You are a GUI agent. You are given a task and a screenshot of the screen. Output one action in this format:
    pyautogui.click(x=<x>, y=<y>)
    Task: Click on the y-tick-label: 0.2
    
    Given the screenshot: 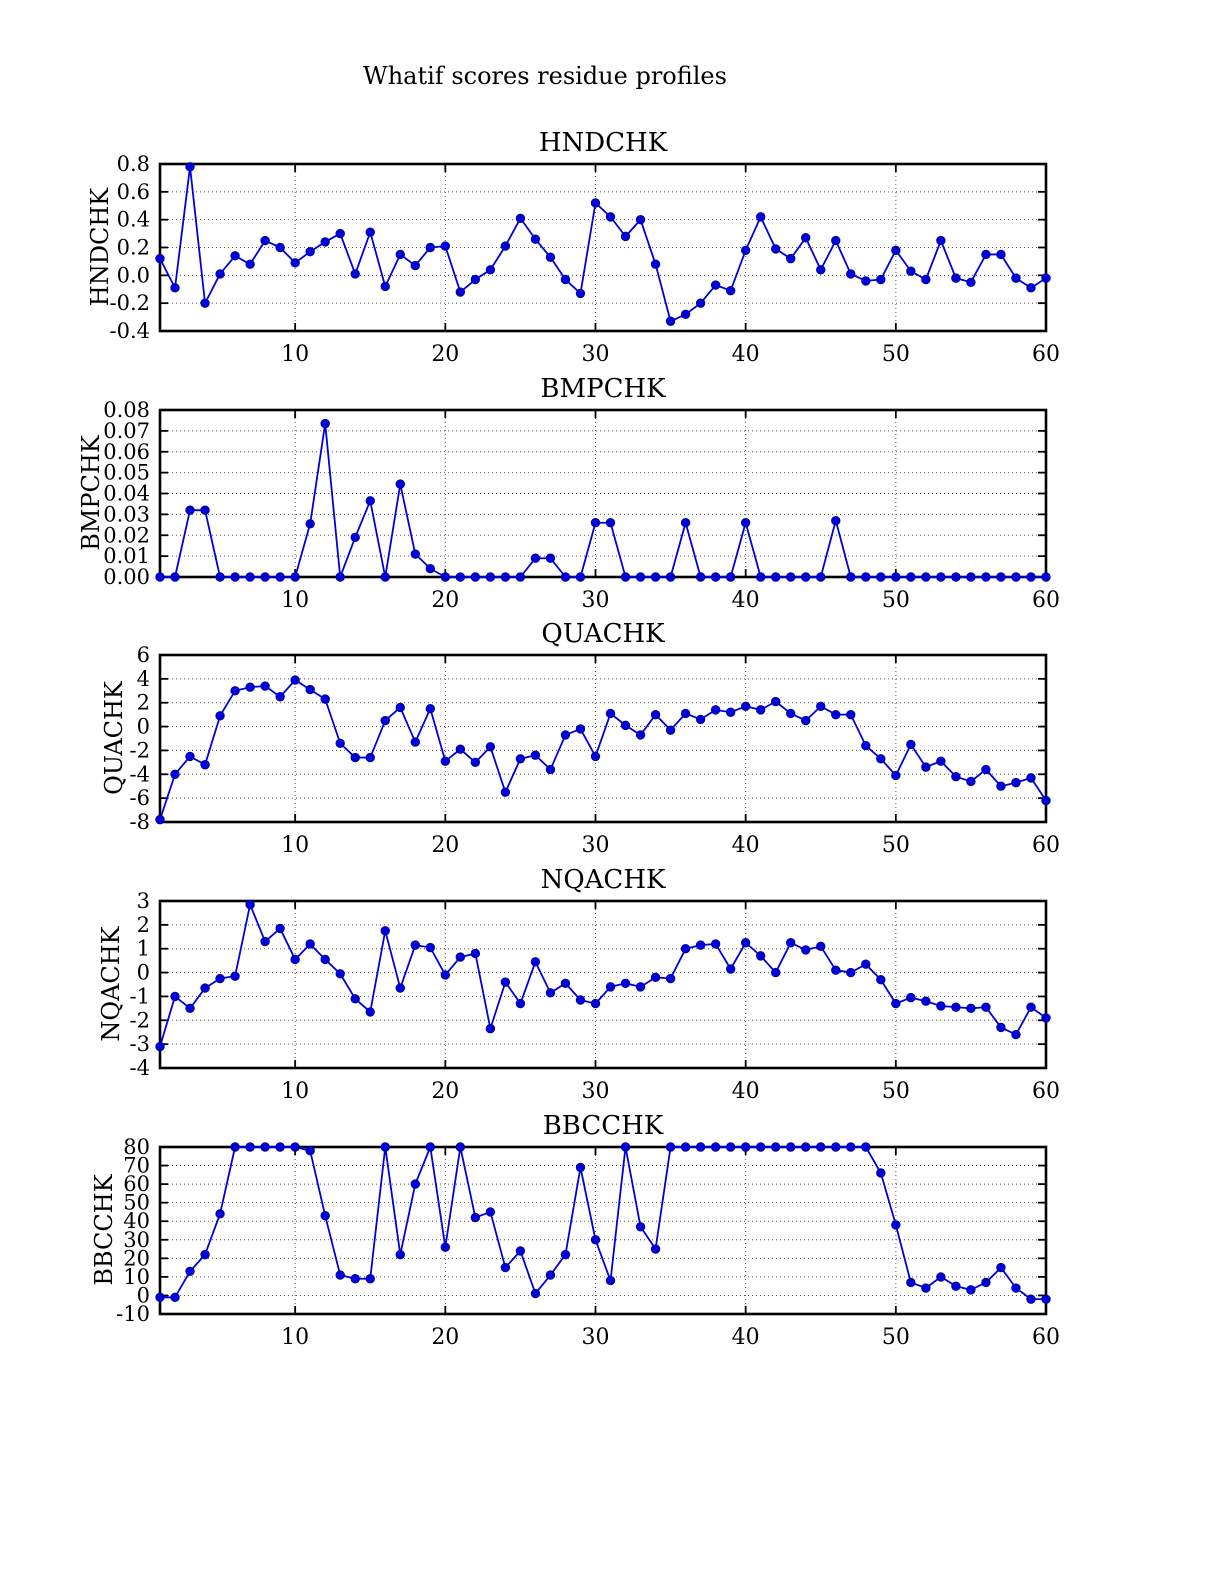 What is the action you would take?
    pyautogui.click(x=133, y=248)
    